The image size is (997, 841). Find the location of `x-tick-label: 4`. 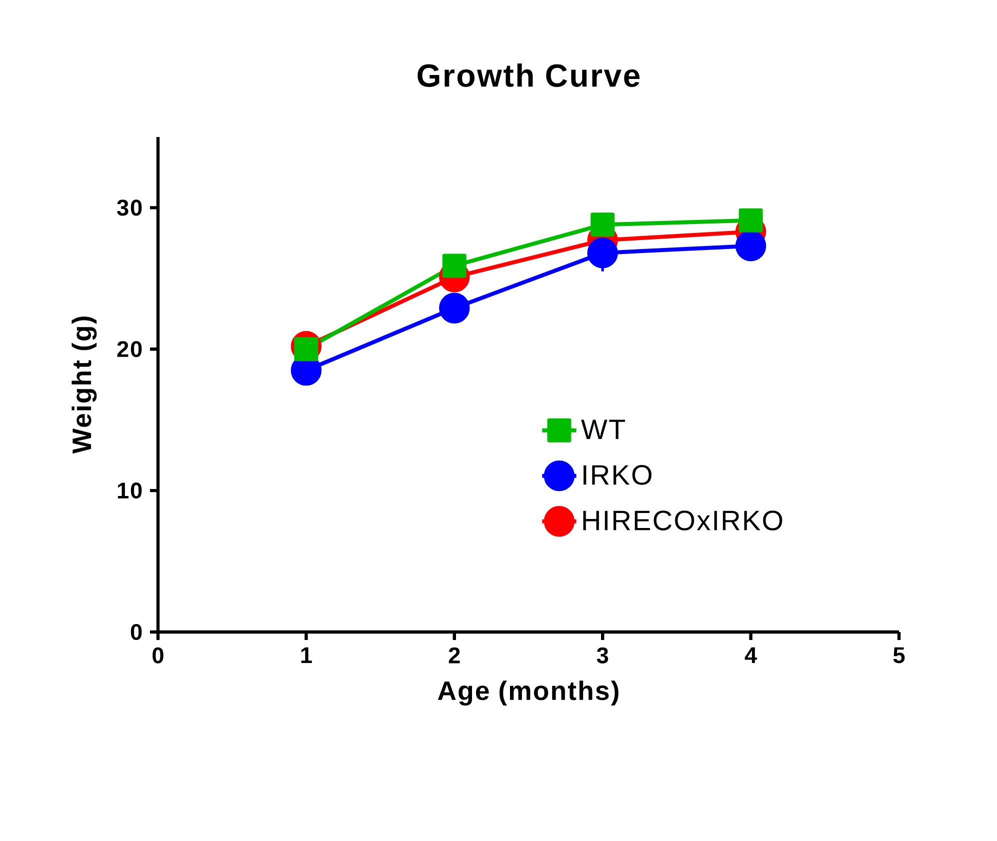

x-tick-label: 4 is located at coordinates (750, 655).